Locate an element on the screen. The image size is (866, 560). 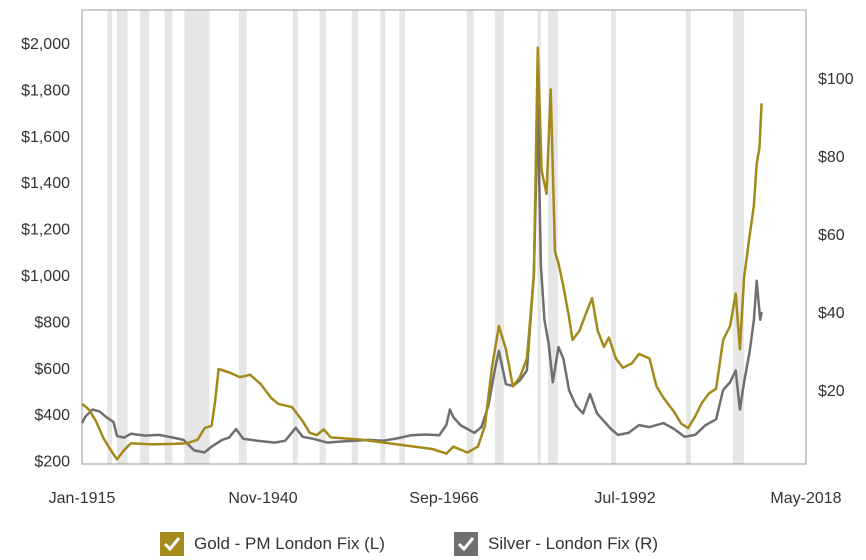
silver-checkbox is located at coordinates (466, 544).